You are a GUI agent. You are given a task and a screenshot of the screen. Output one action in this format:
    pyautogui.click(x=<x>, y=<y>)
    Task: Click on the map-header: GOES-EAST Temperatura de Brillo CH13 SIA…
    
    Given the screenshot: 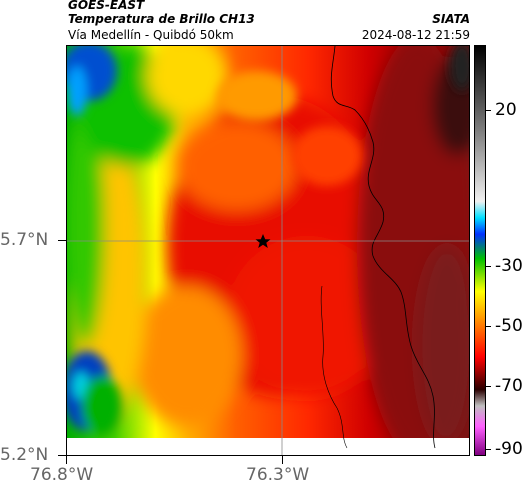 What is the action you would take?
    pyautogui.click(x=269, y=23)
    